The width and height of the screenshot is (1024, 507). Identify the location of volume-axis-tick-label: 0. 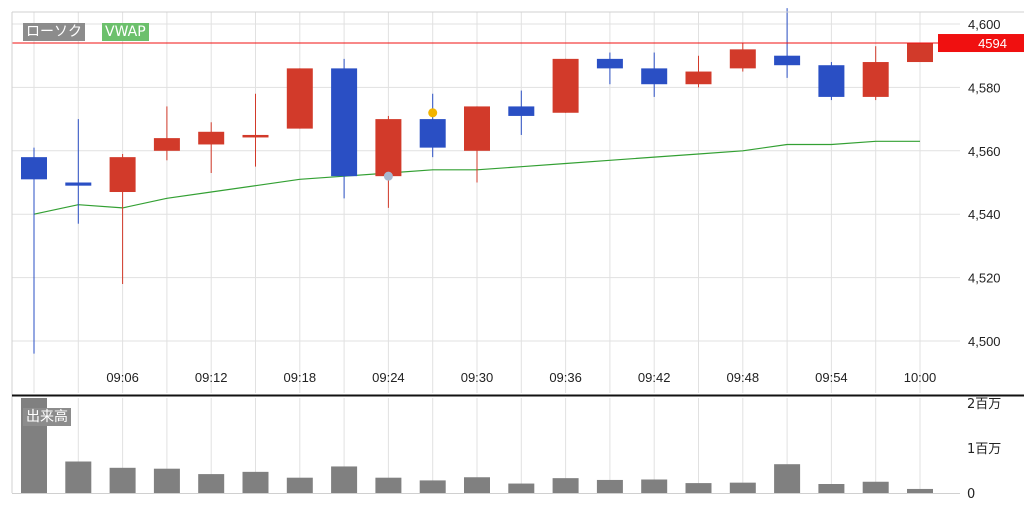
(971, 494).